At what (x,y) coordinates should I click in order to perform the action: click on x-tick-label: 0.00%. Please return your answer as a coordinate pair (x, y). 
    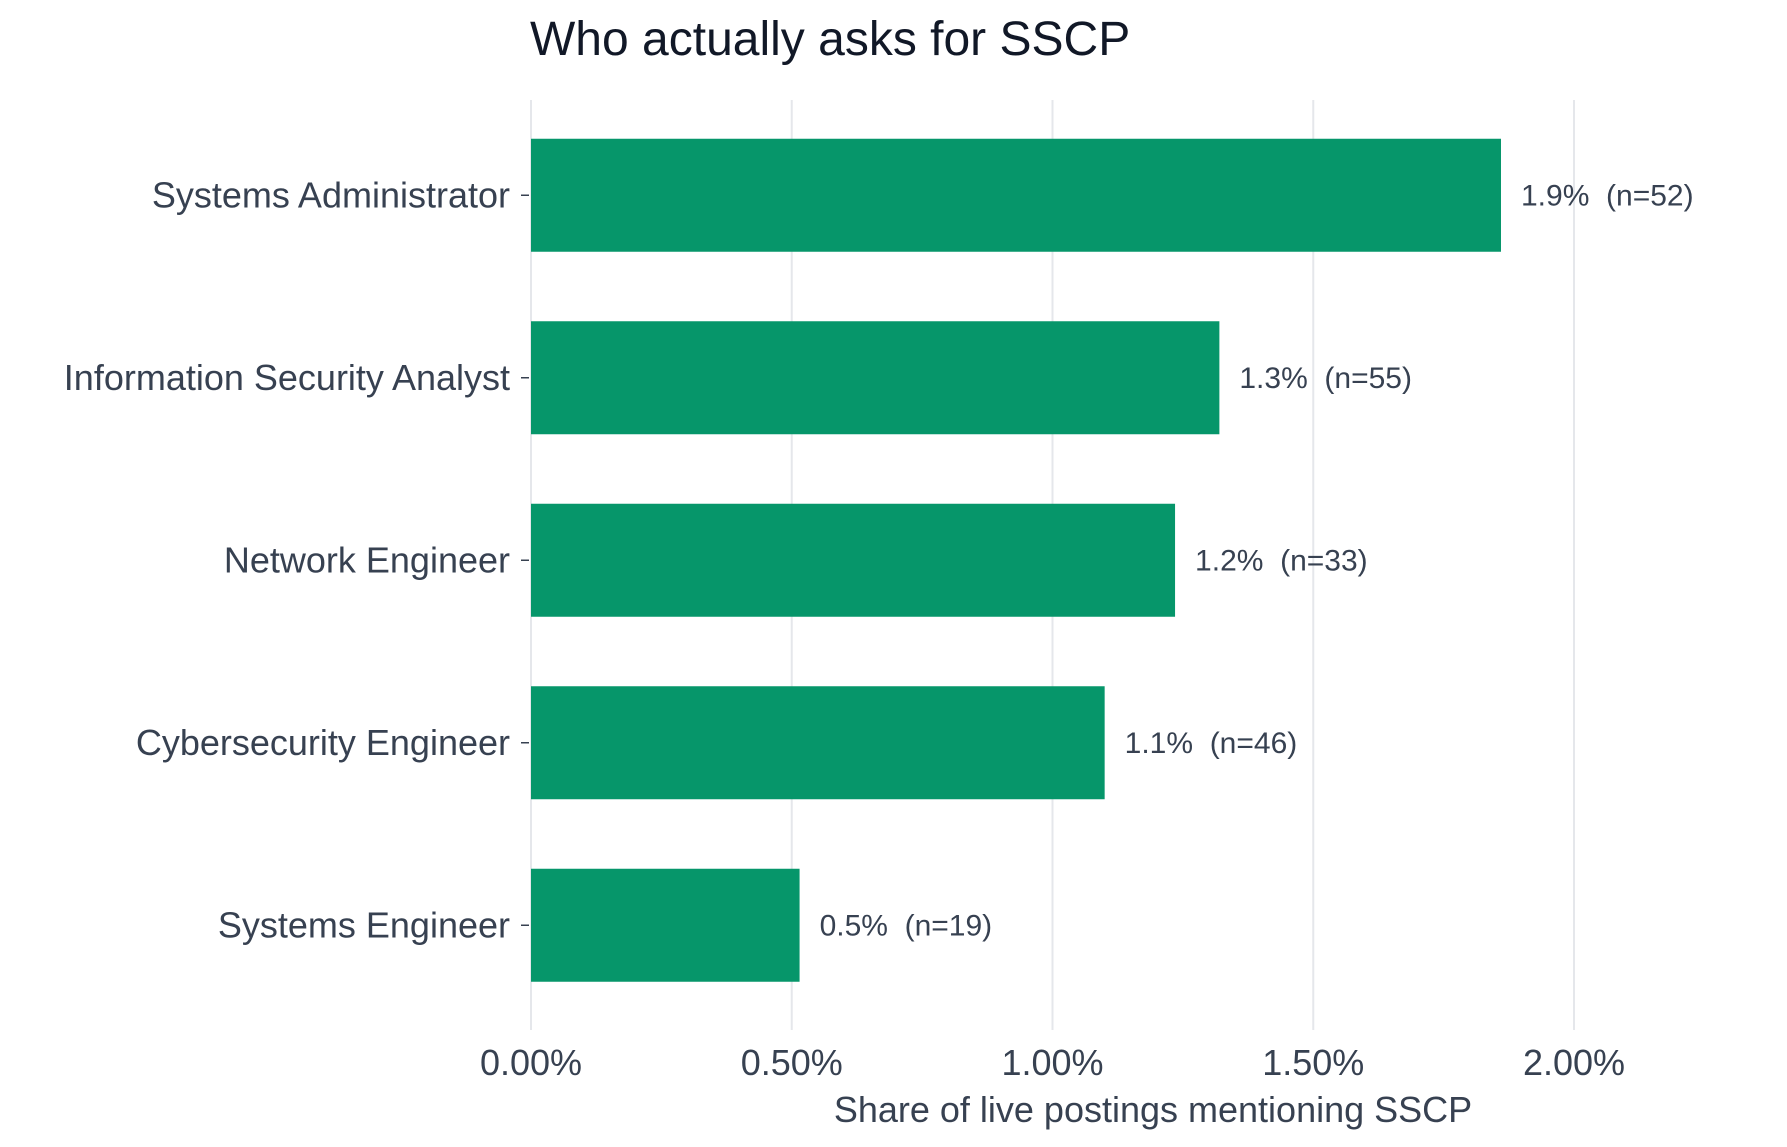
    Looking at the image, I should click on (531, 1062).